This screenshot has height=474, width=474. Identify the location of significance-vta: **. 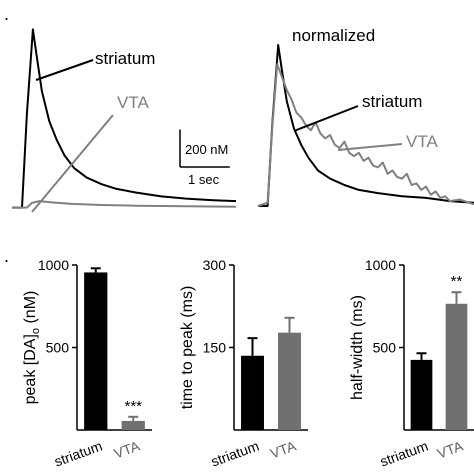
(457, 281).